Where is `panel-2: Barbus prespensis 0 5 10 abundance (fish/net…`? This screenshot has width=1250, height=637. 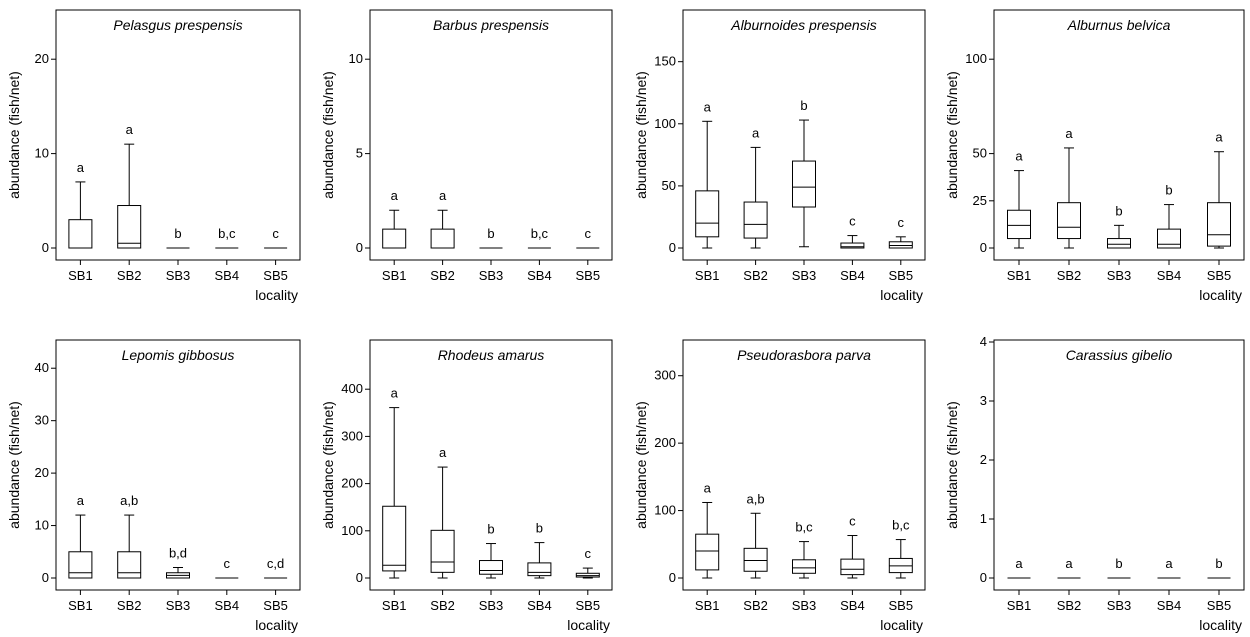 panel-2: Barbus prespensis 0 5 10 abundance (fish/net… is located at coordinates (466, 146).